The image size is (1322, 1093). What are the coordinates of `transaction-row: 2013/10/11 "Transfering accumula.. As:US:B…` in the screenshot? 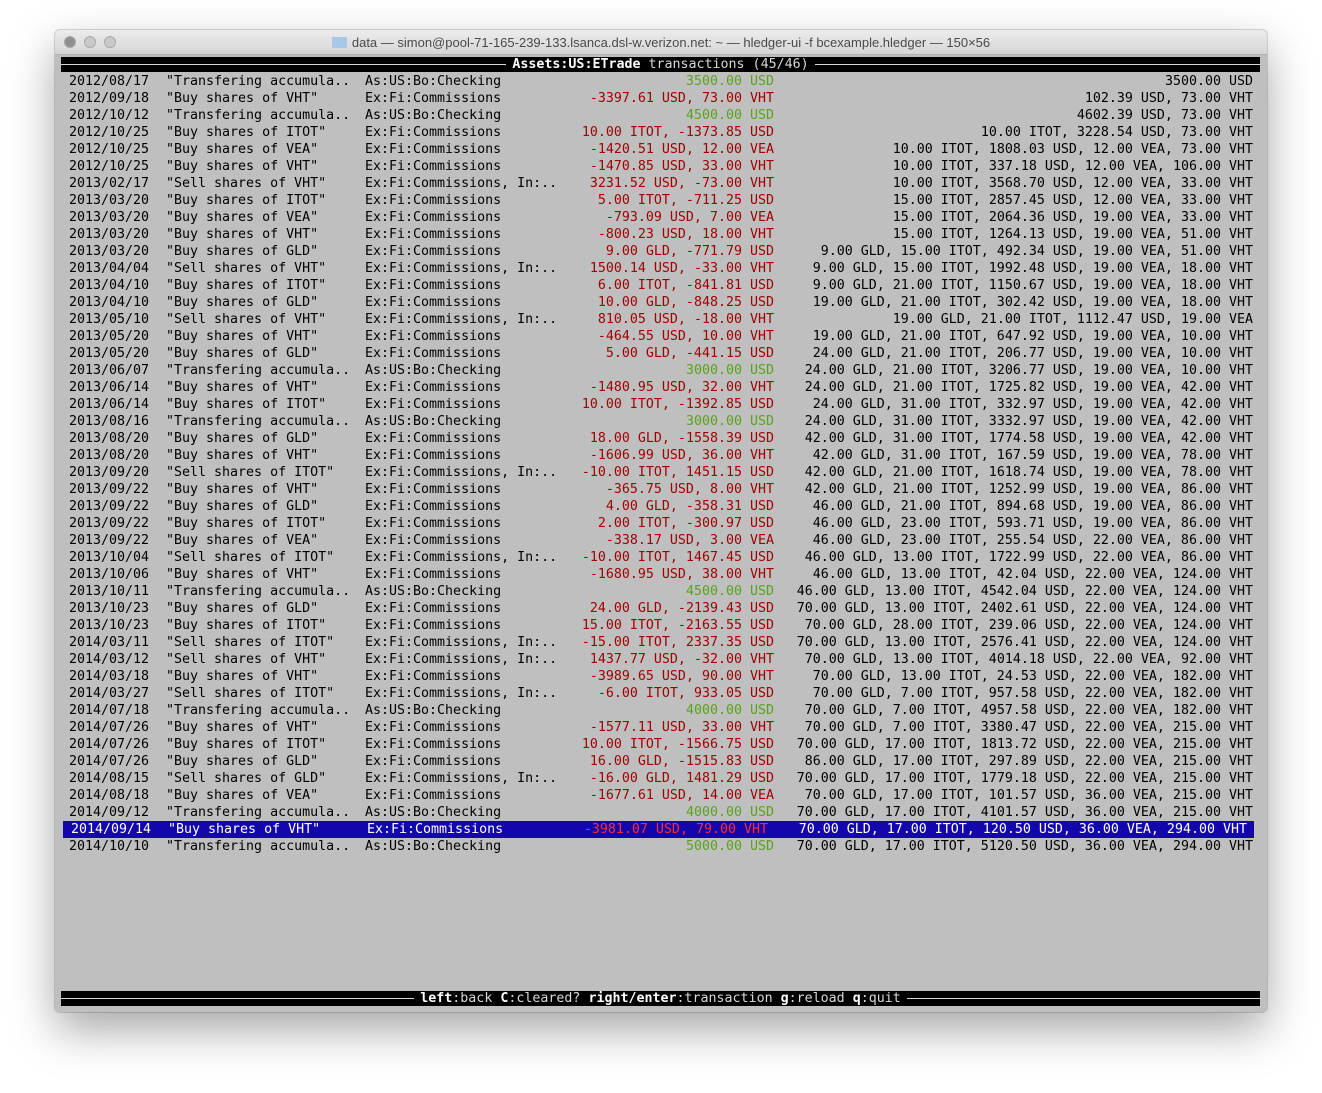 It's located at (660, 591).